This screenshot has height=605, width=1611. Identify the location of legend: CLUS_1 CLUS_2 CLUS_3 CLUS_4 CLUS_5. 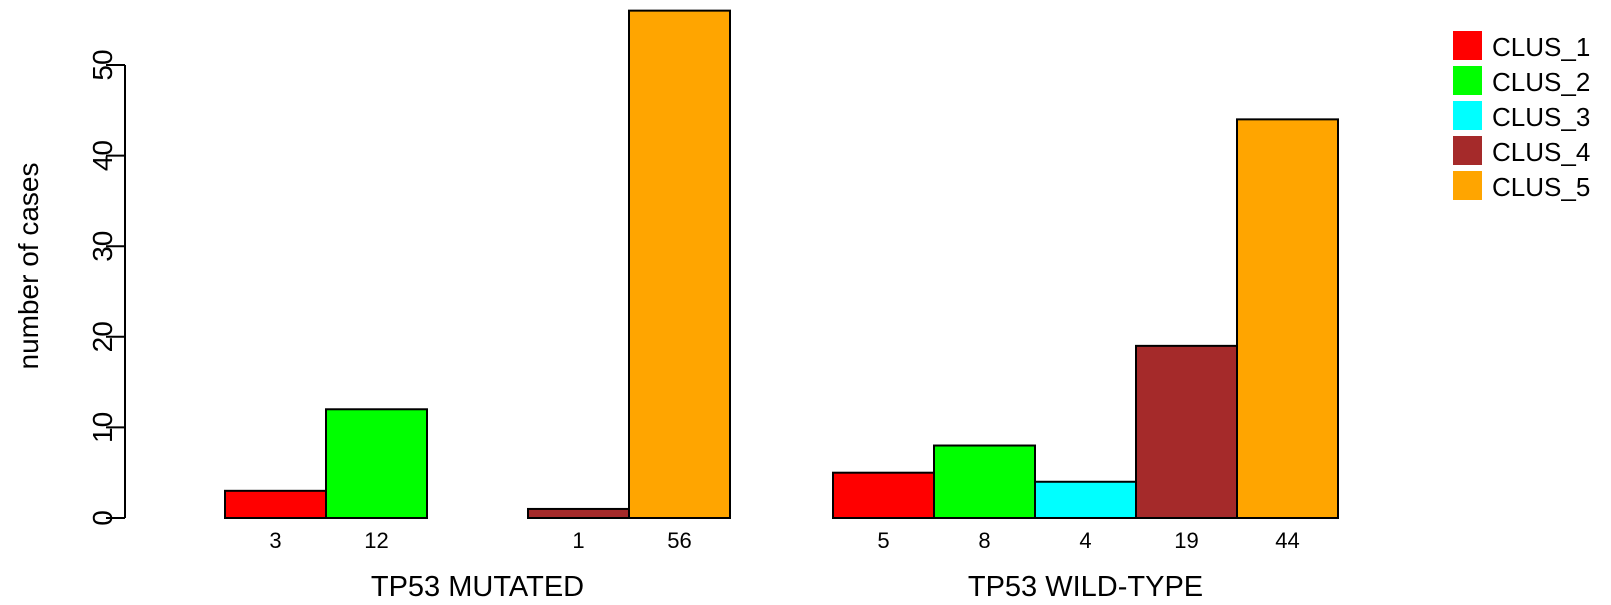
(1521, 116).